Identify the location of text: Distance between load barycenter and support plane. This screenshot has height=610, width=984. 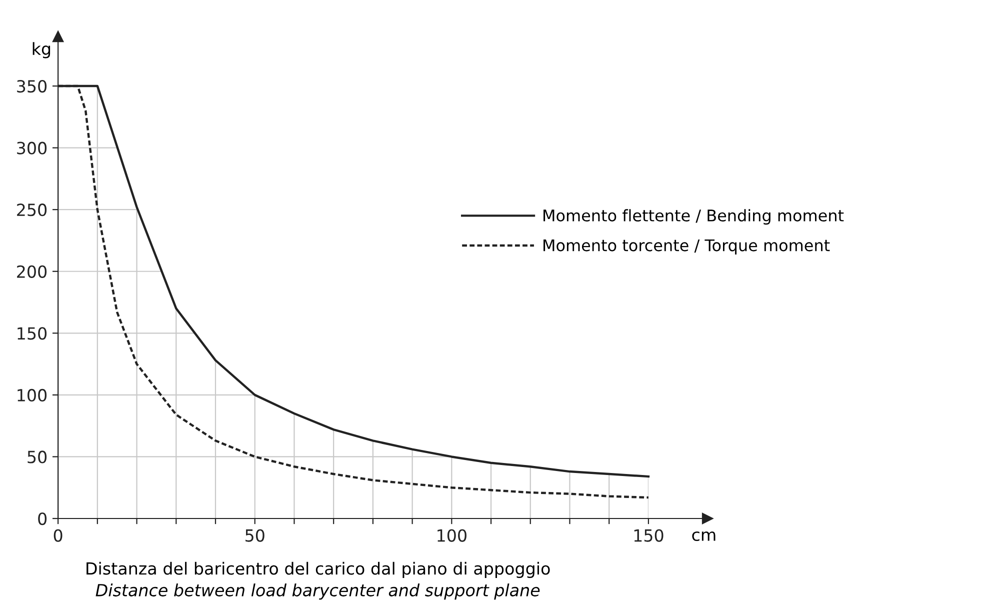
(318, 592).